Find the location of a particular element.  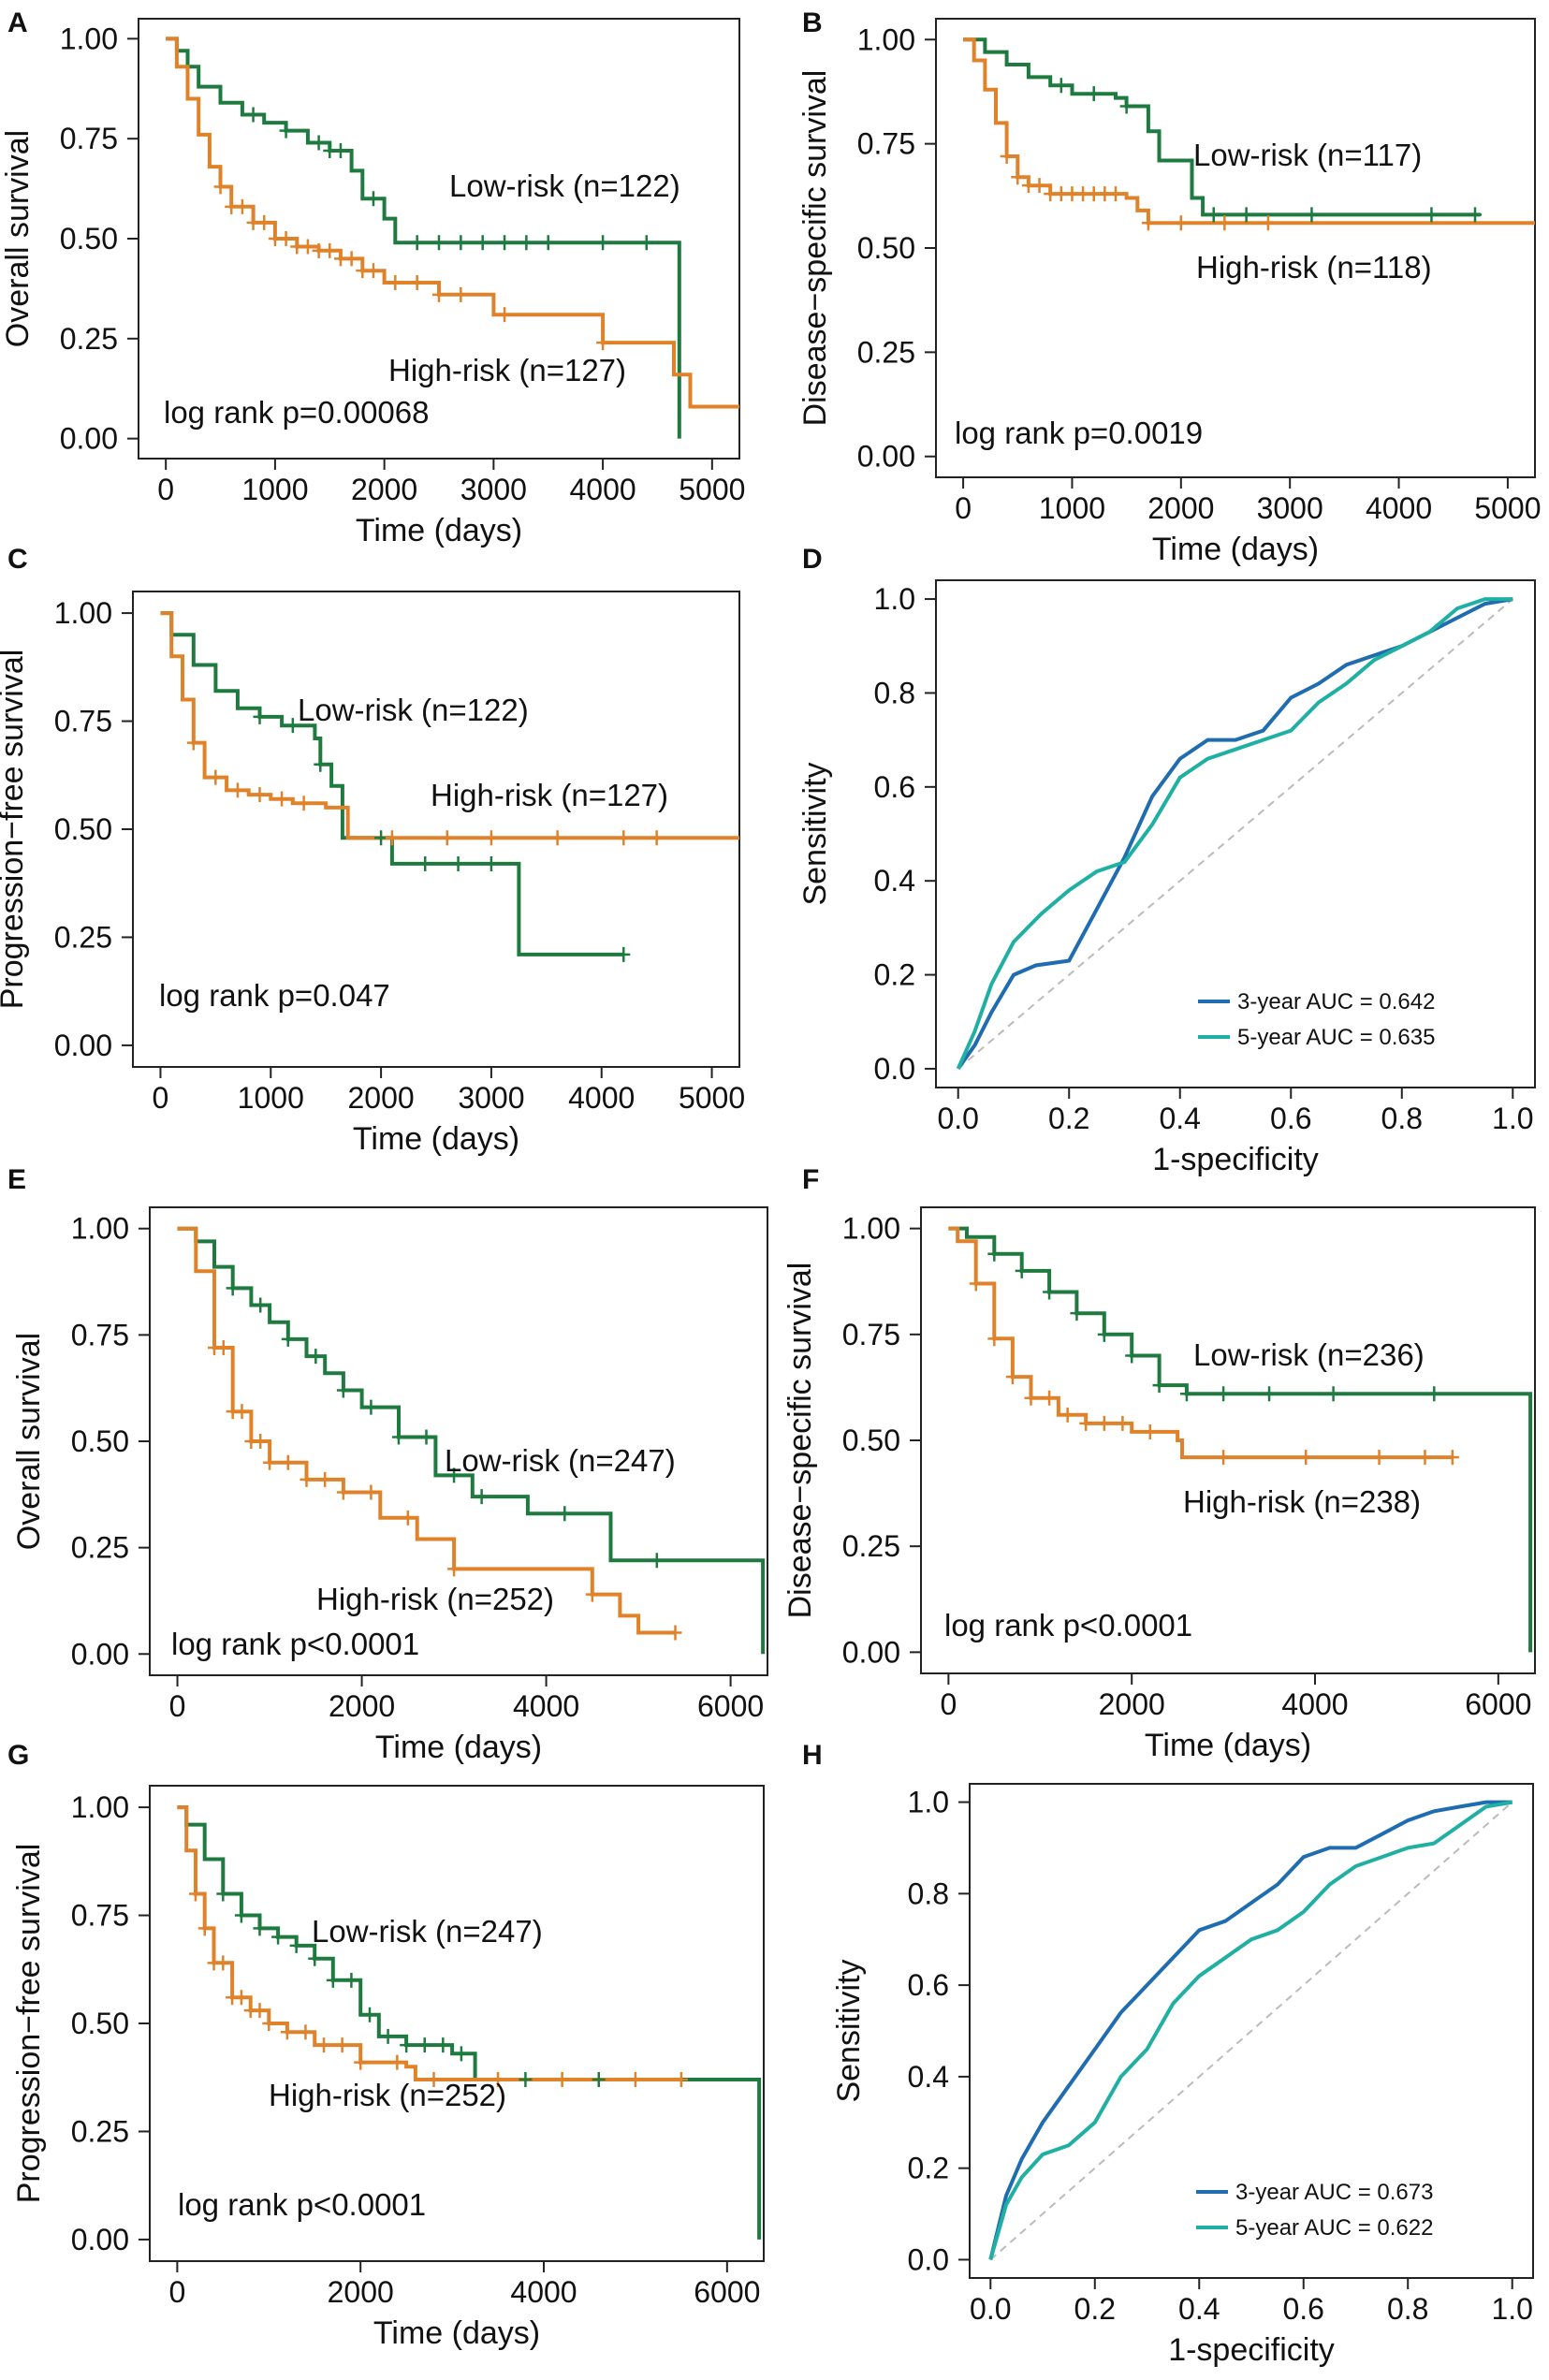

panel-letter-e: E is located at coordinates (16, 1179).